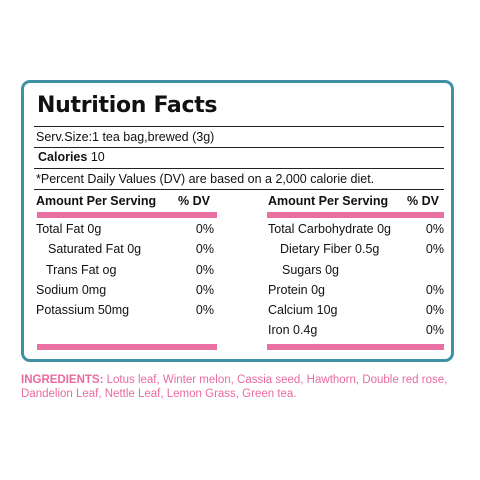 Image resolution: width=480 pixels, height=480 pixels. Describe the element at coordinates (355, 215) in the screenshot. I see `right-header-bar` at that location.